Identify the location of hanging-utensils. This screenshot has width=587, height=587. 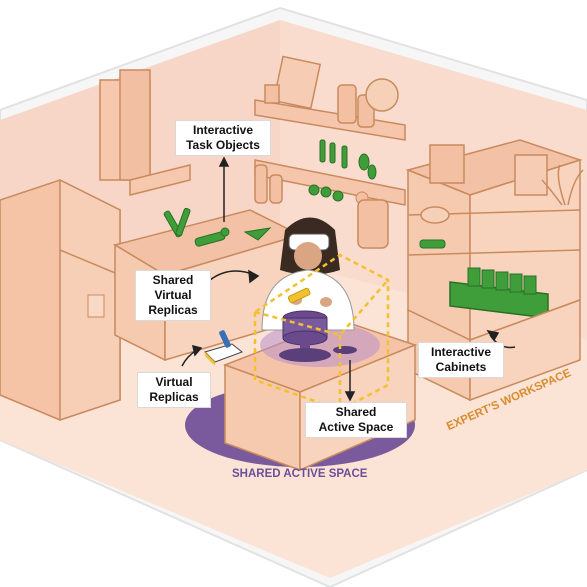
(342, 172).